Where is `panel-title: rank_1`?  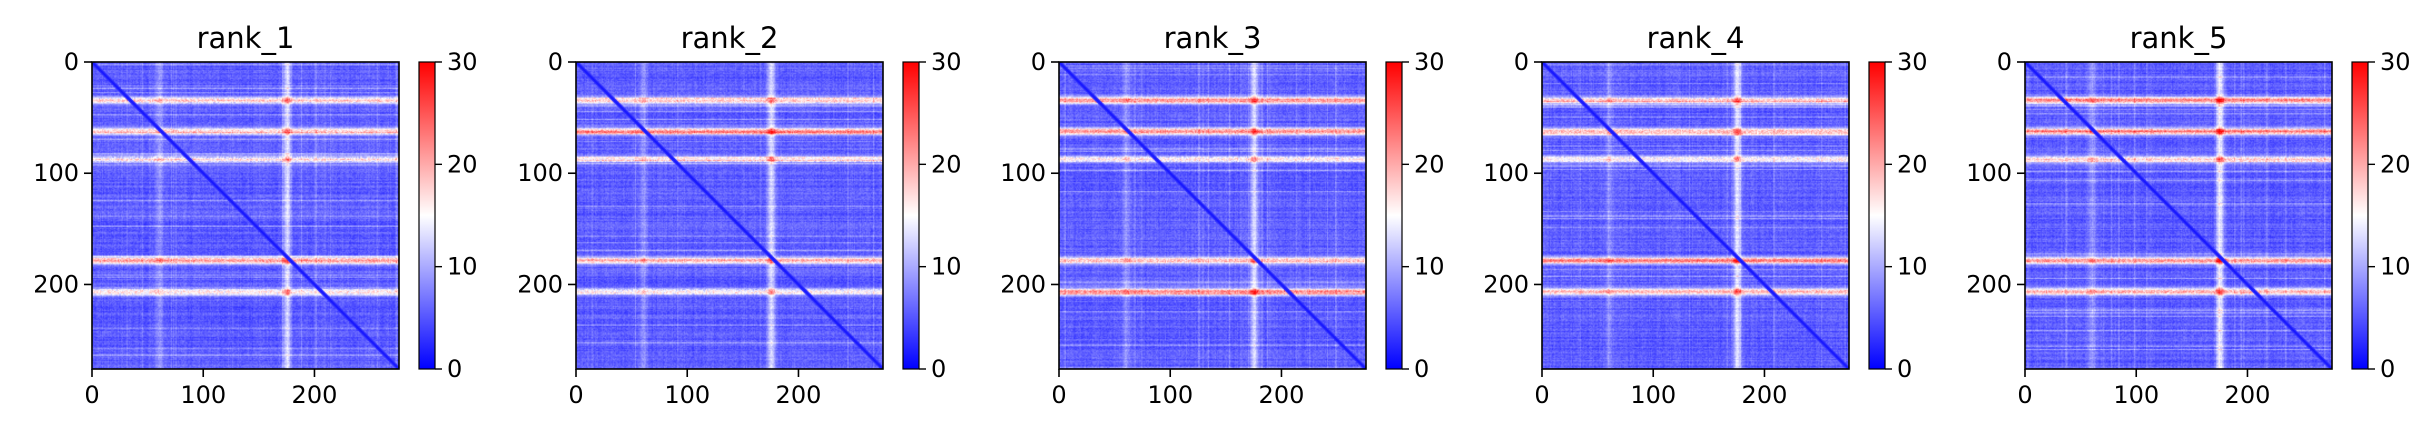 panel-title: rank_1 is located at coordinates (246, 38).